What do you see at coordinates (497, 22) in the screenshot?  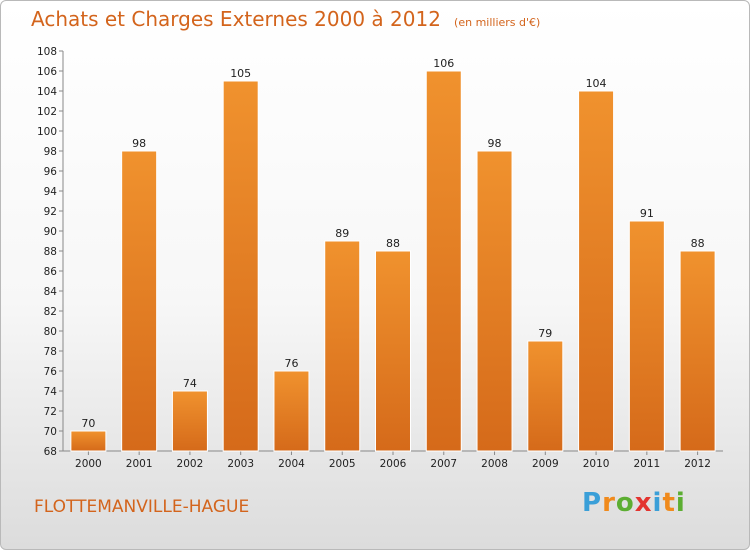 I see `chart-unit: (en milliers d'€)` at bounding box center [497, 22].